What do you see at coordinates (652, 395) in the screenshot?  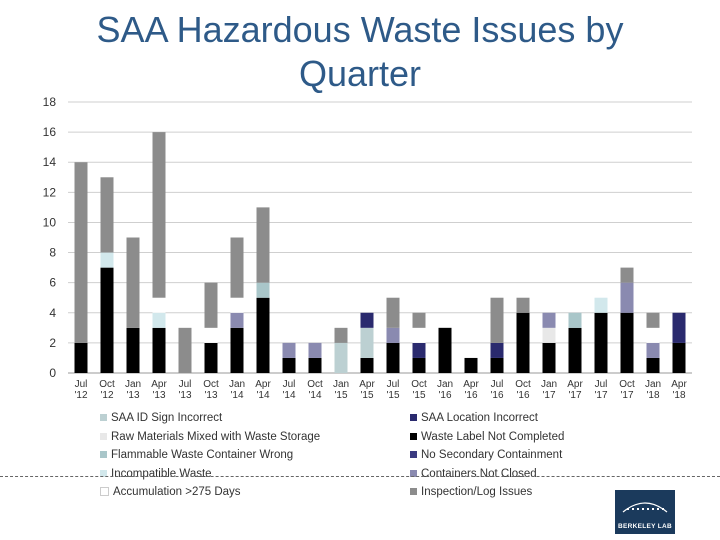 I see `x-tick-label: '18` at bounding box center [652, 395].